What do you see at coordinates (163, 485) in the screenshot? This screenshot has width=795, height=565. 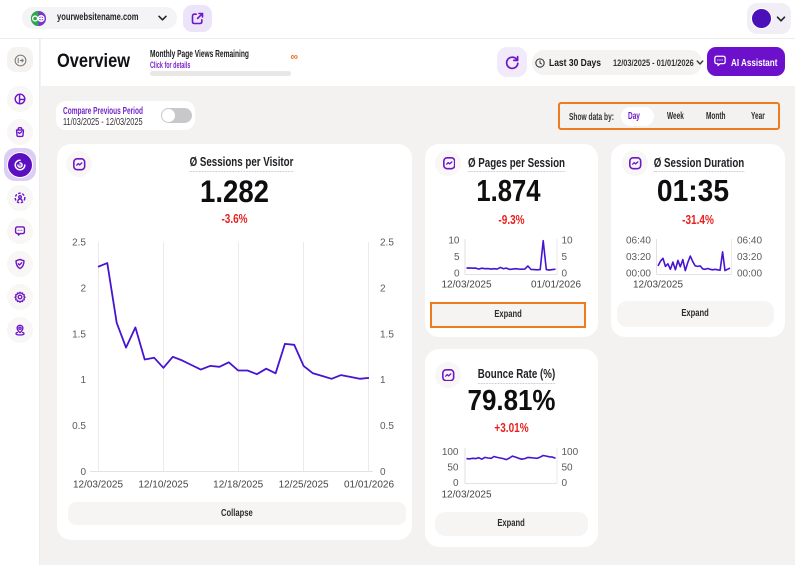 I see `svg-text: 12/10/2025` at bounding box center [163, 485].